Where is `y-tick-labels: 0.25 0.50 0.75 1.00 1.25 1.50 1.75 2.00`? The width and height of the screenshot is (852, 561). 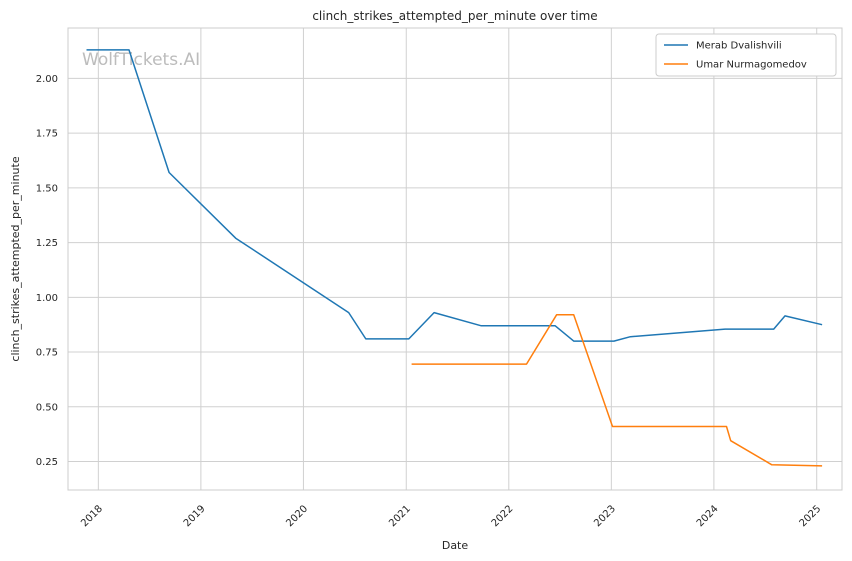
y-tick-labels: 0.25 0.50 0.75 1.00 1.25 1.50 1.75 2.00 is located at coordinates (47, 271).